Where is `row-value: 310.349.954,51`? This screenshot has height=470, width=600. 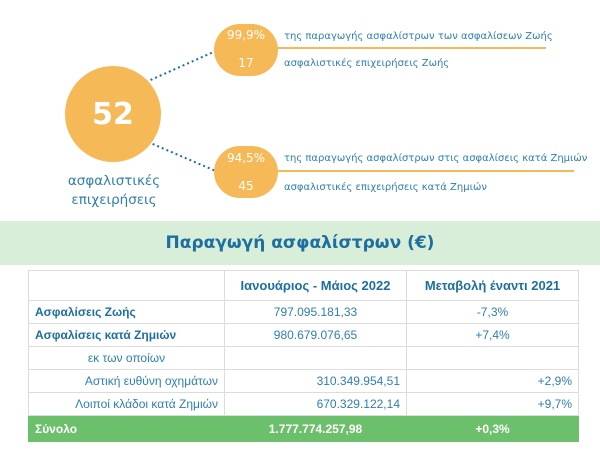 row-value: 310.349.954,51 is located at coordinates (315, 381).